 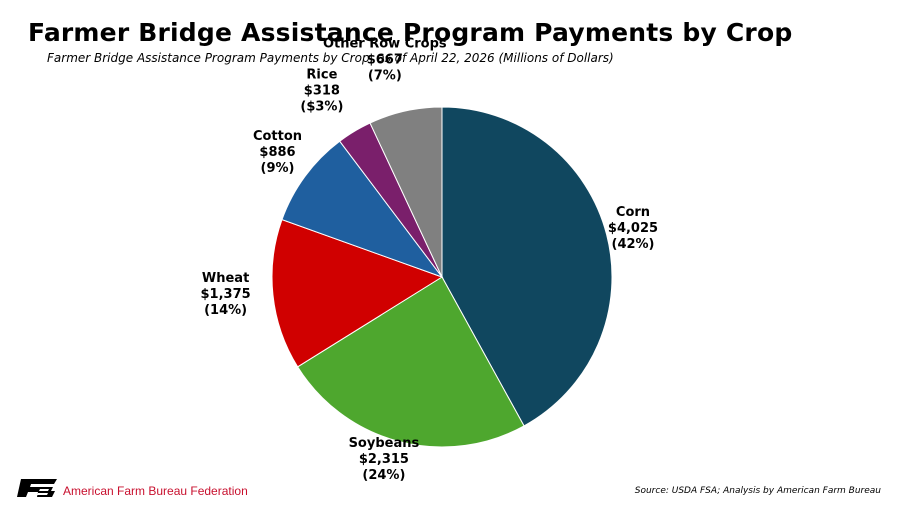 What do you see at coordinates (527, 266) in the screenshot?
I see `pie-slice-corn` at bounding box center [527, 266].